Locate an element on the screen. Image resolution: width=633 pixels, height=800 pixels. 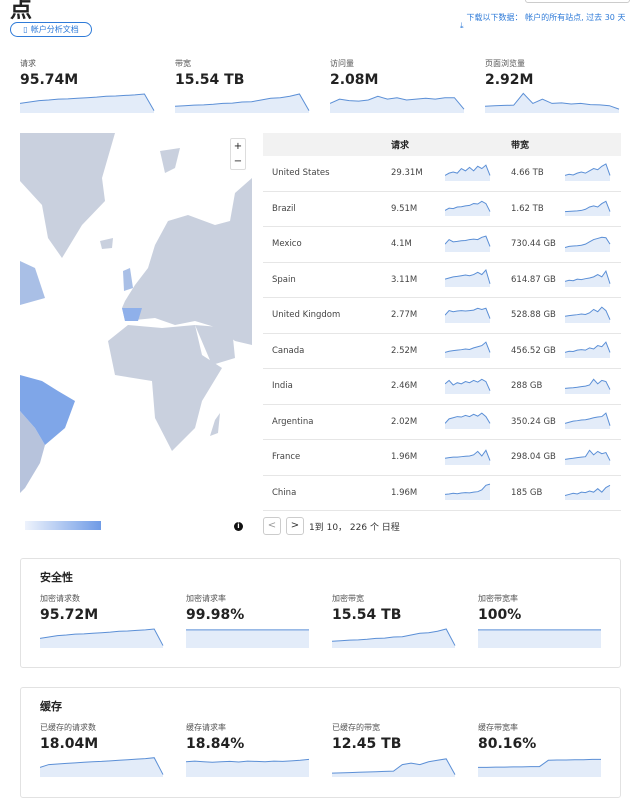
prev-page-button: < is located at coordinates (272, 526).